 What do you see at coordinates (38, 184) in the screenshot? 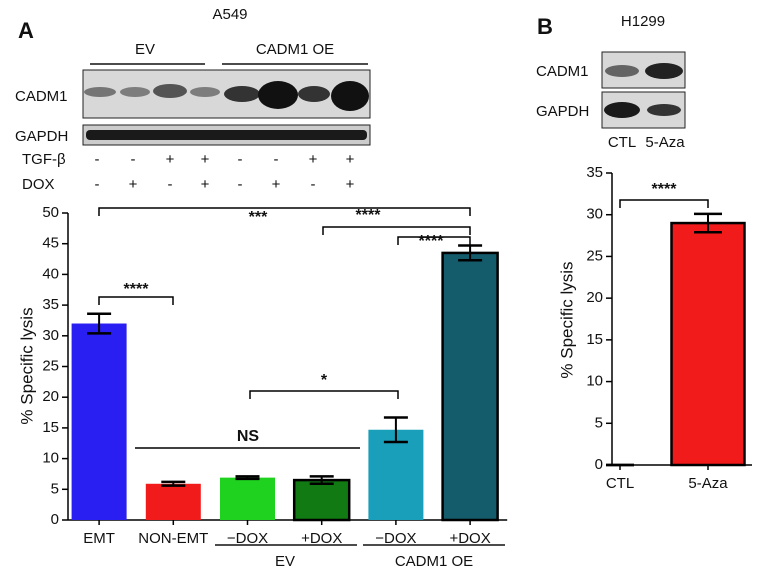
I see `treatment-label: DOX` at bounding box center [38, 184].